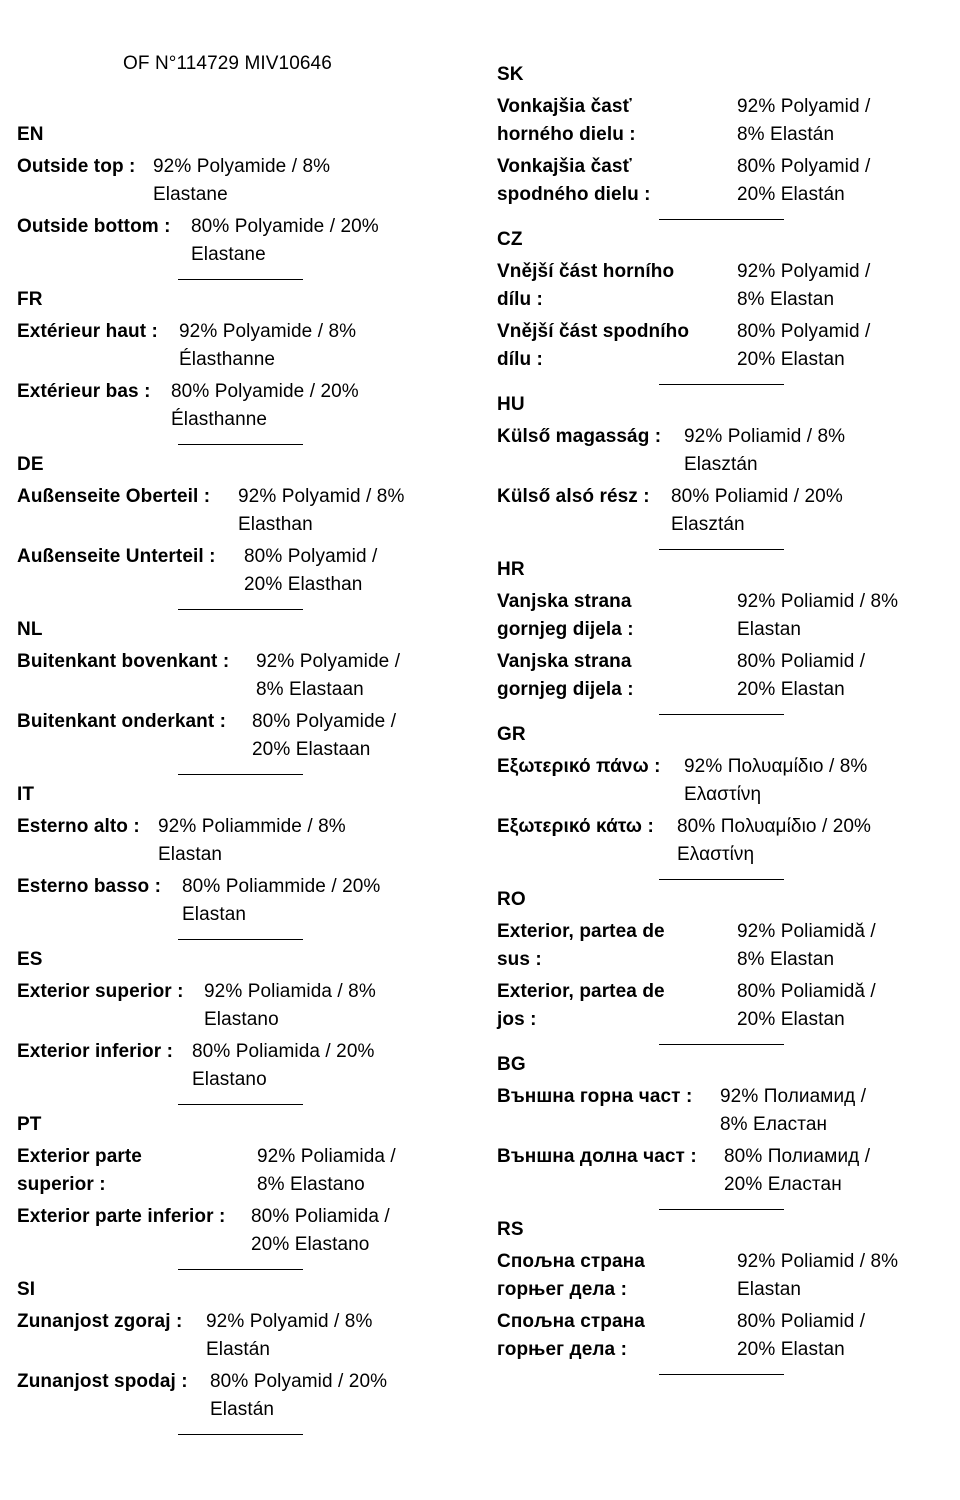  Describe the element at coordinates (89, 886) in the screenshot. I see `row-label: Esterno basso :` at that location.